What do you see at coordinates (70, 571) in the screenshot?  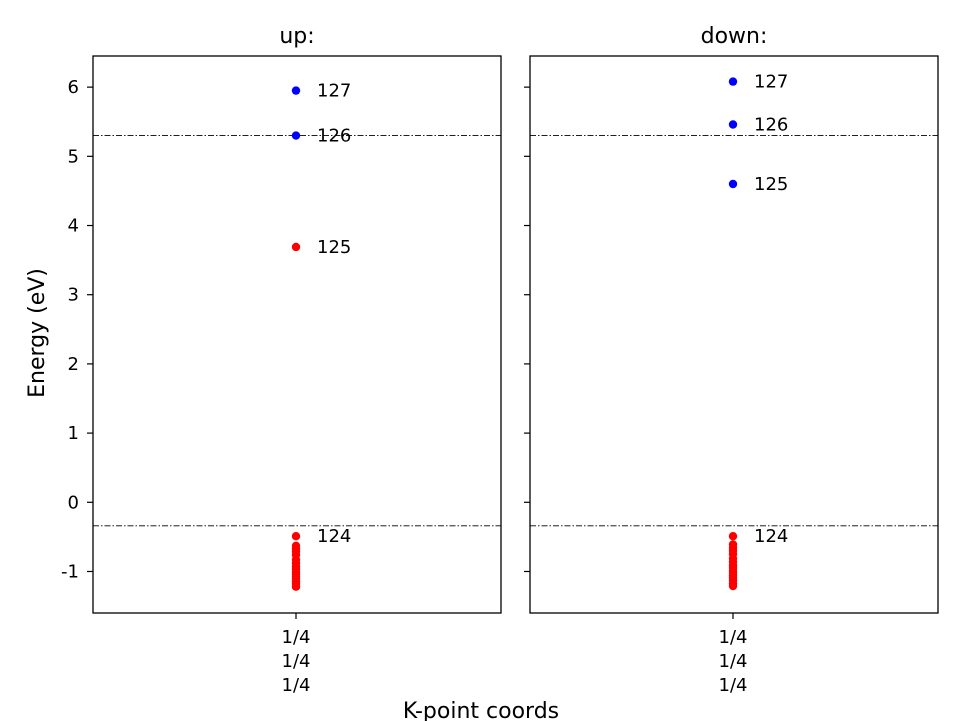 I see `y-tick-label: -1` at bounding box center [70, 571].